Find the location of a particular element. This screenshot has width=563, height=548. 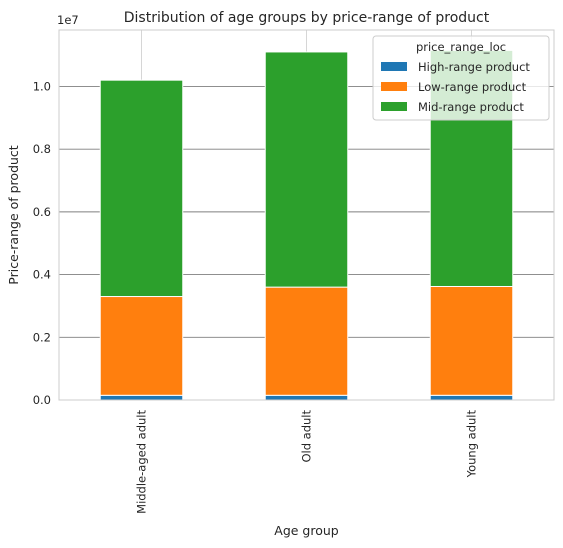

y-scale-label: 1e7 is located at coordinates (68, 20).